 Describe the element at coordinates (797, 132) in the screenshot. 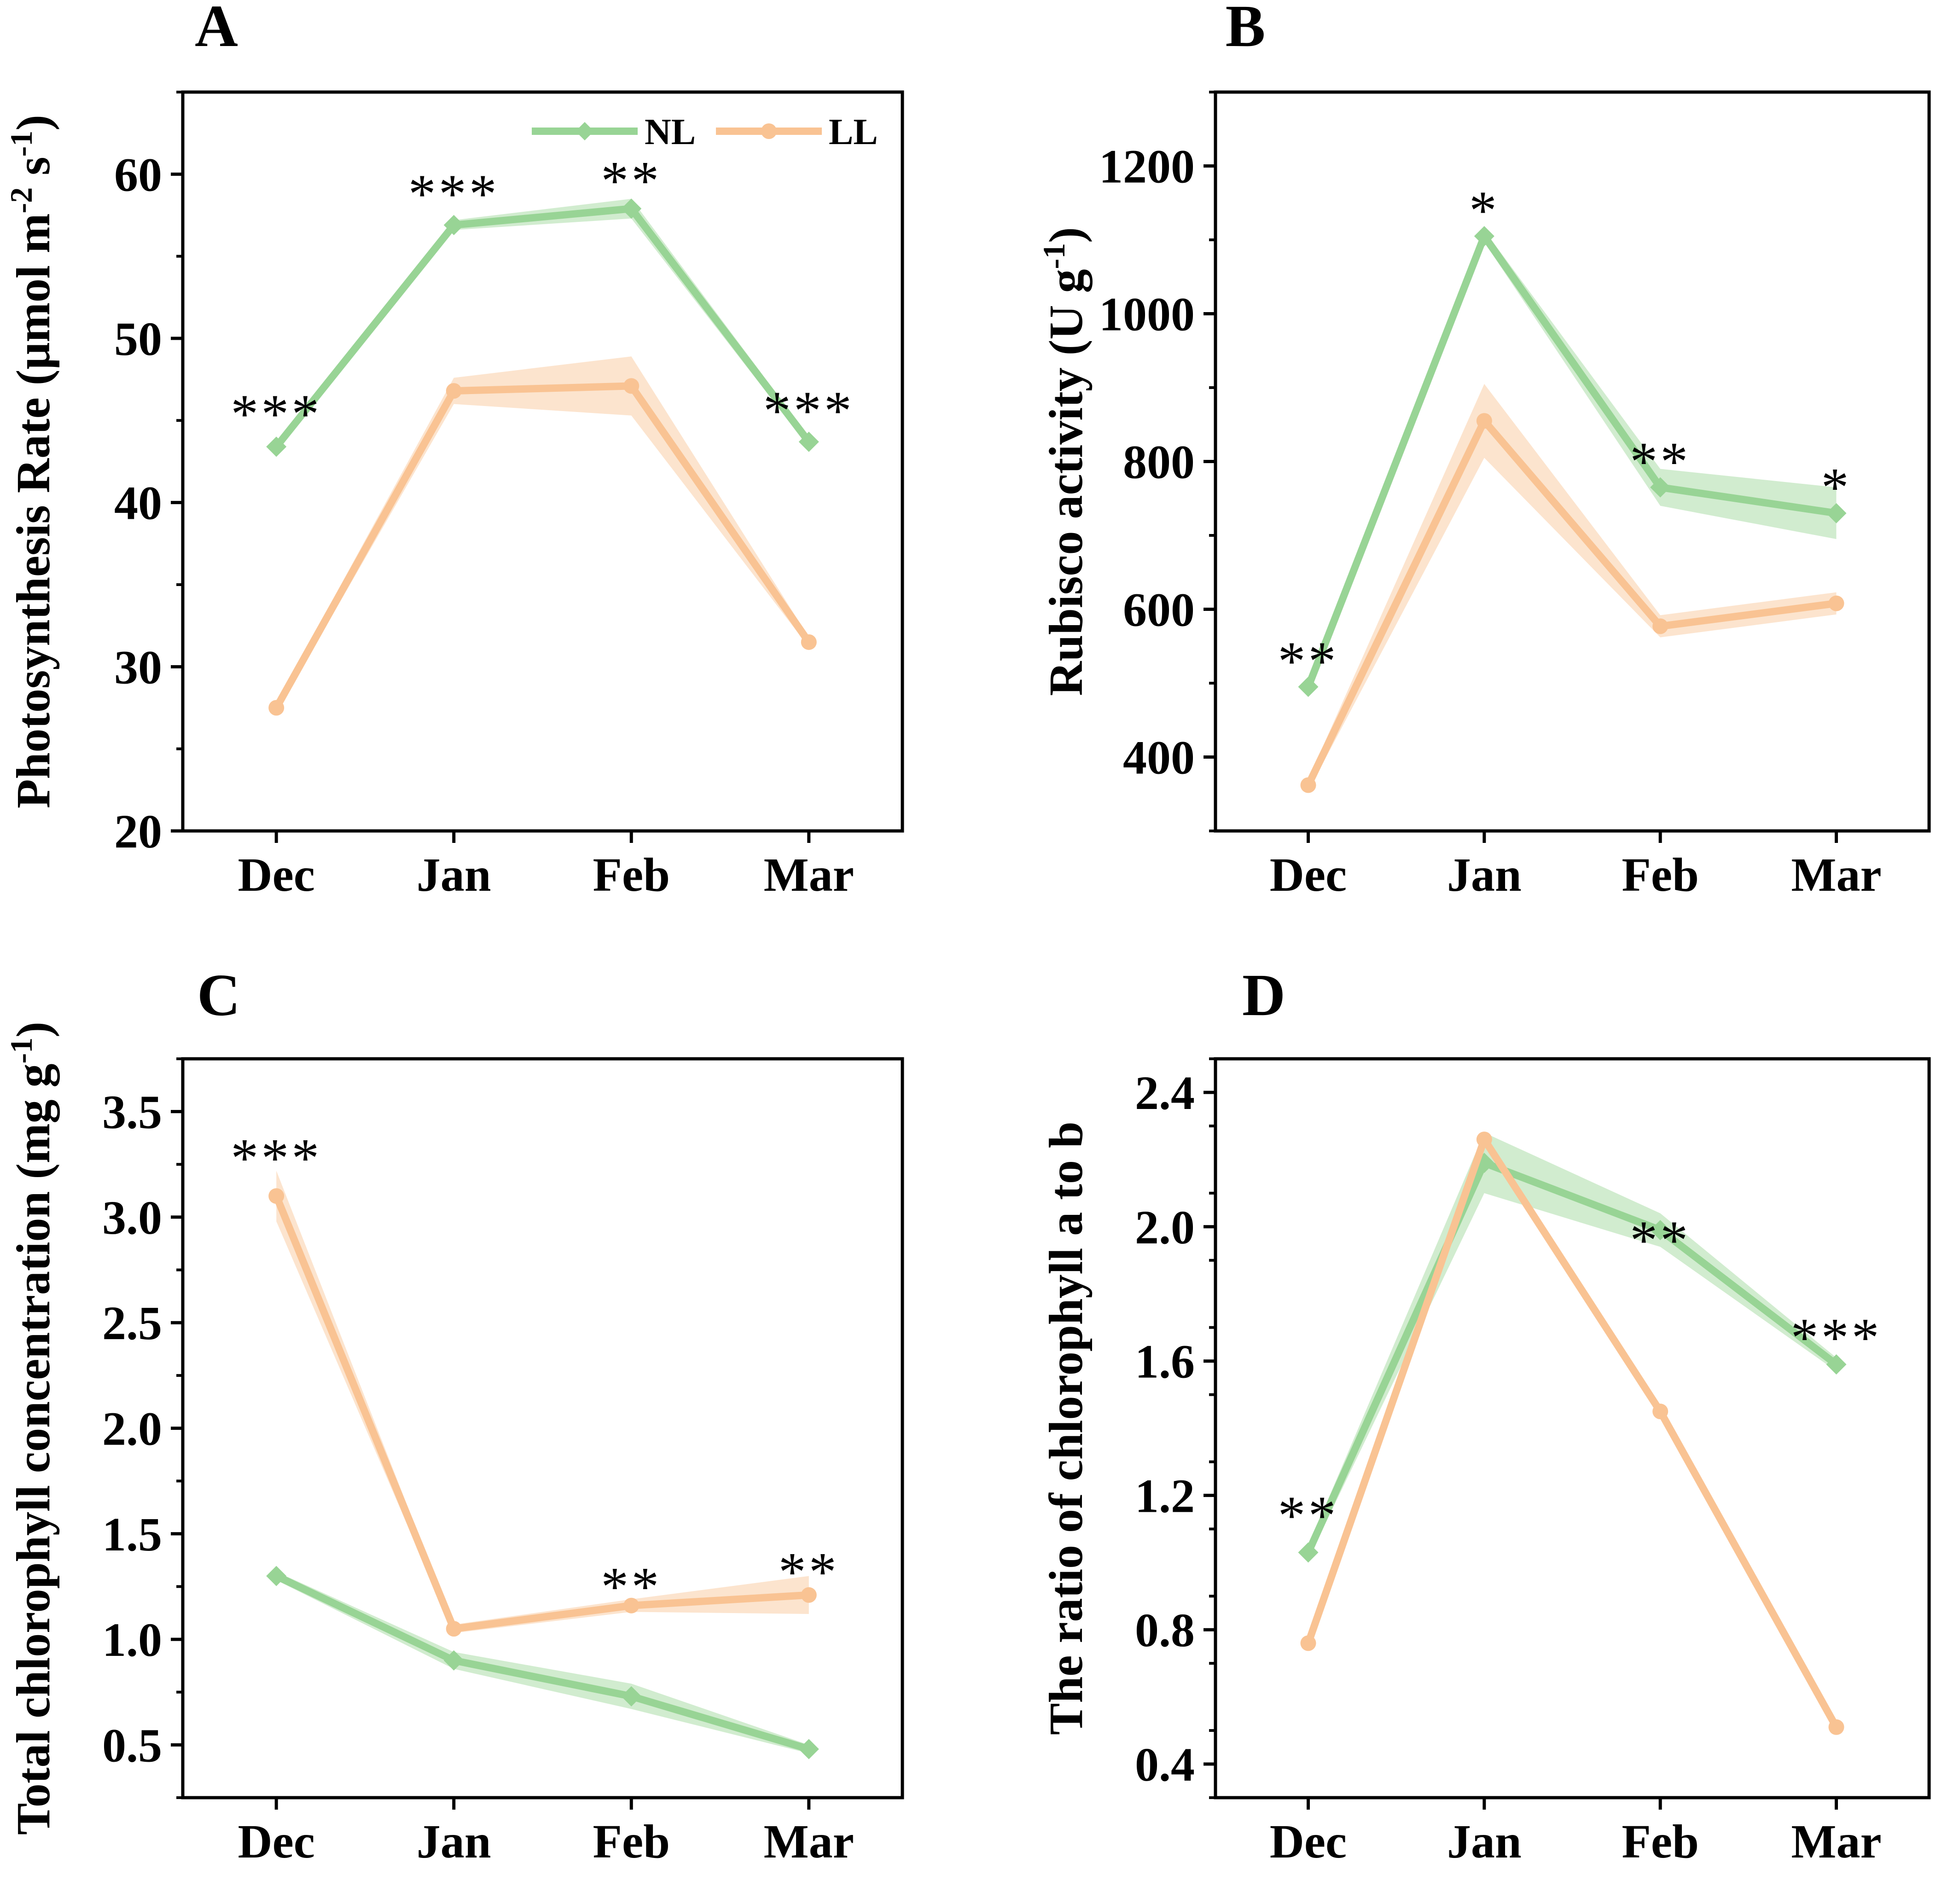

I see `legend-entry-ll: LL` at that location.